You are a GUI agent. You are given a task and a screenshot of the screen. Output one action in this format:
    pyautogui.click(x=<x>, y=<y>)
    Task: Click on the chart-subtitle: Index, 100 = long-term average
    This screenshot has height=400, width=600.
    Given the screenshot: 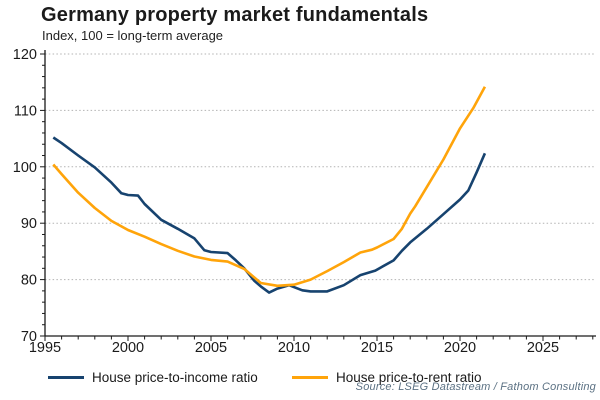 What is the action you would take?
    pyautogui.click(x=133, y=35)
    